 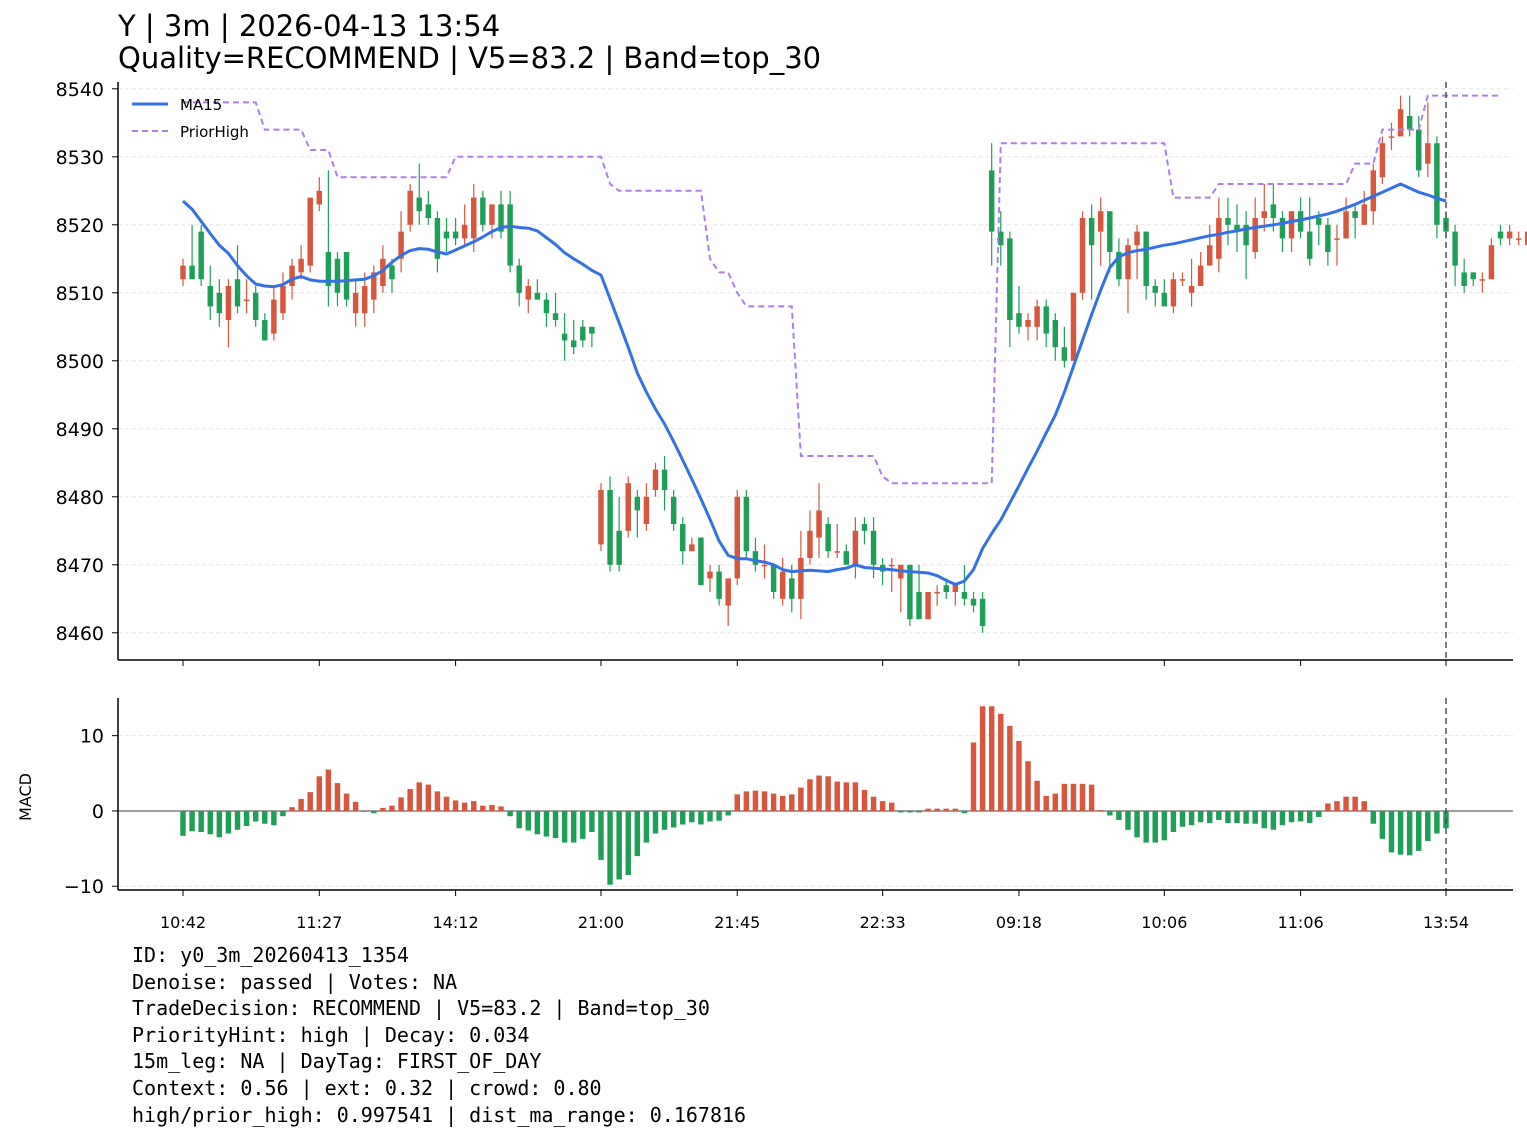 I want to click on price-y-tick-label: 8490, so click(x=80, y=430).